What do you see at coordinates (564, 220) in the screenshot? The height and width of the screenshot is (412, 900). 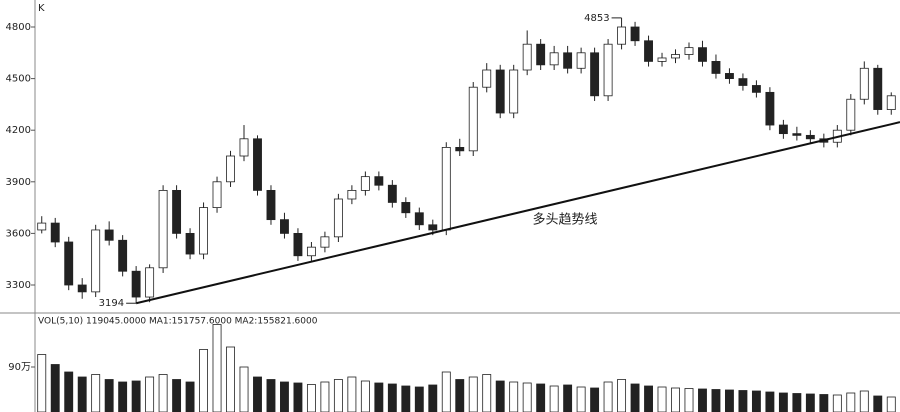 I see `trendline-label: 多头趋势线` at bounding box center [564, 220].